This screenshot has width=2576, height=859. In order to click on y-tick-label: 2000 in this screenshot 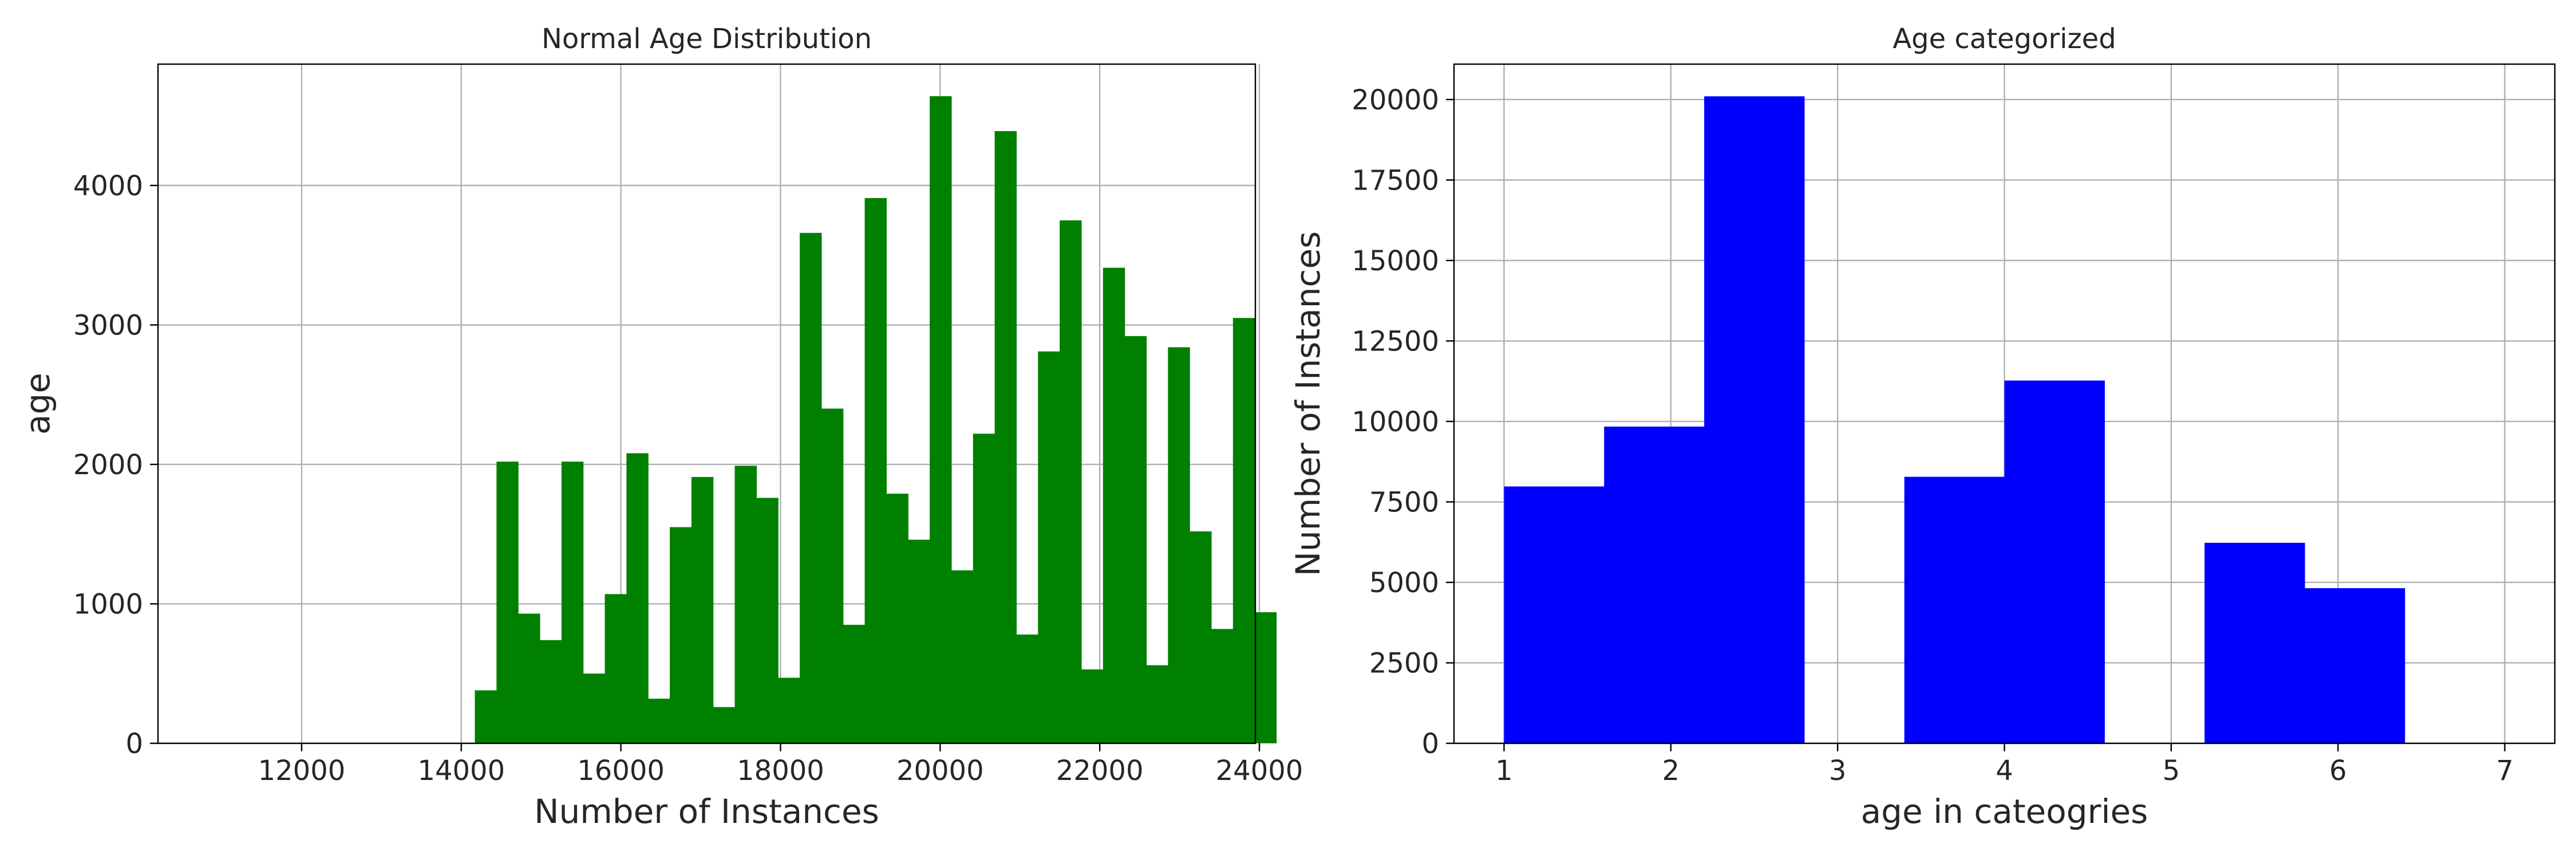, I will do `click(108, 465)`.